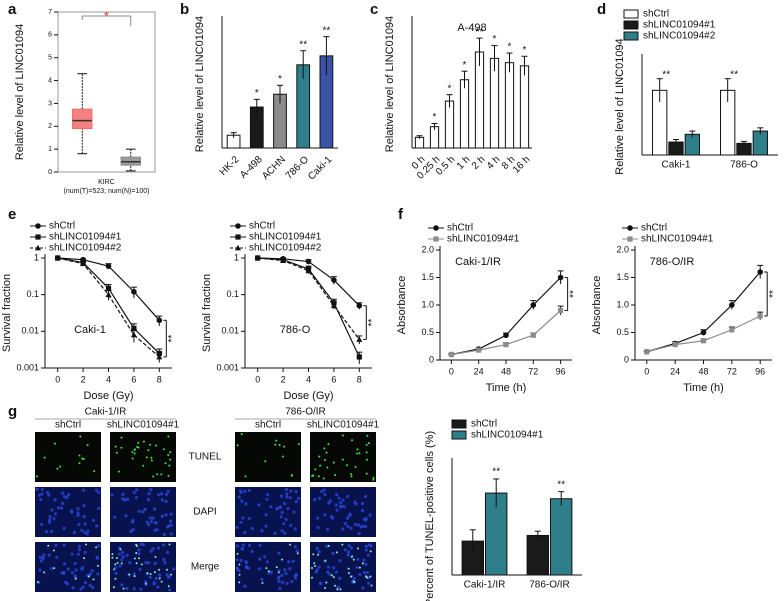  What do you see at coordinates (200, 84) in the screenshot?
I see `y-axis-label: Relative level of LINC01094` at bounding box center [200, 84].